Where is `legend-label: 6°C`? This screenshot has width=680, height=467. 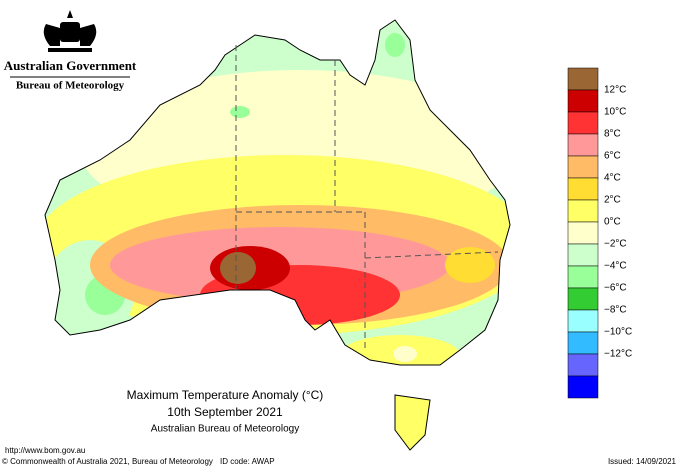
legend-label: 6°C is located at coordinates (612, 156).